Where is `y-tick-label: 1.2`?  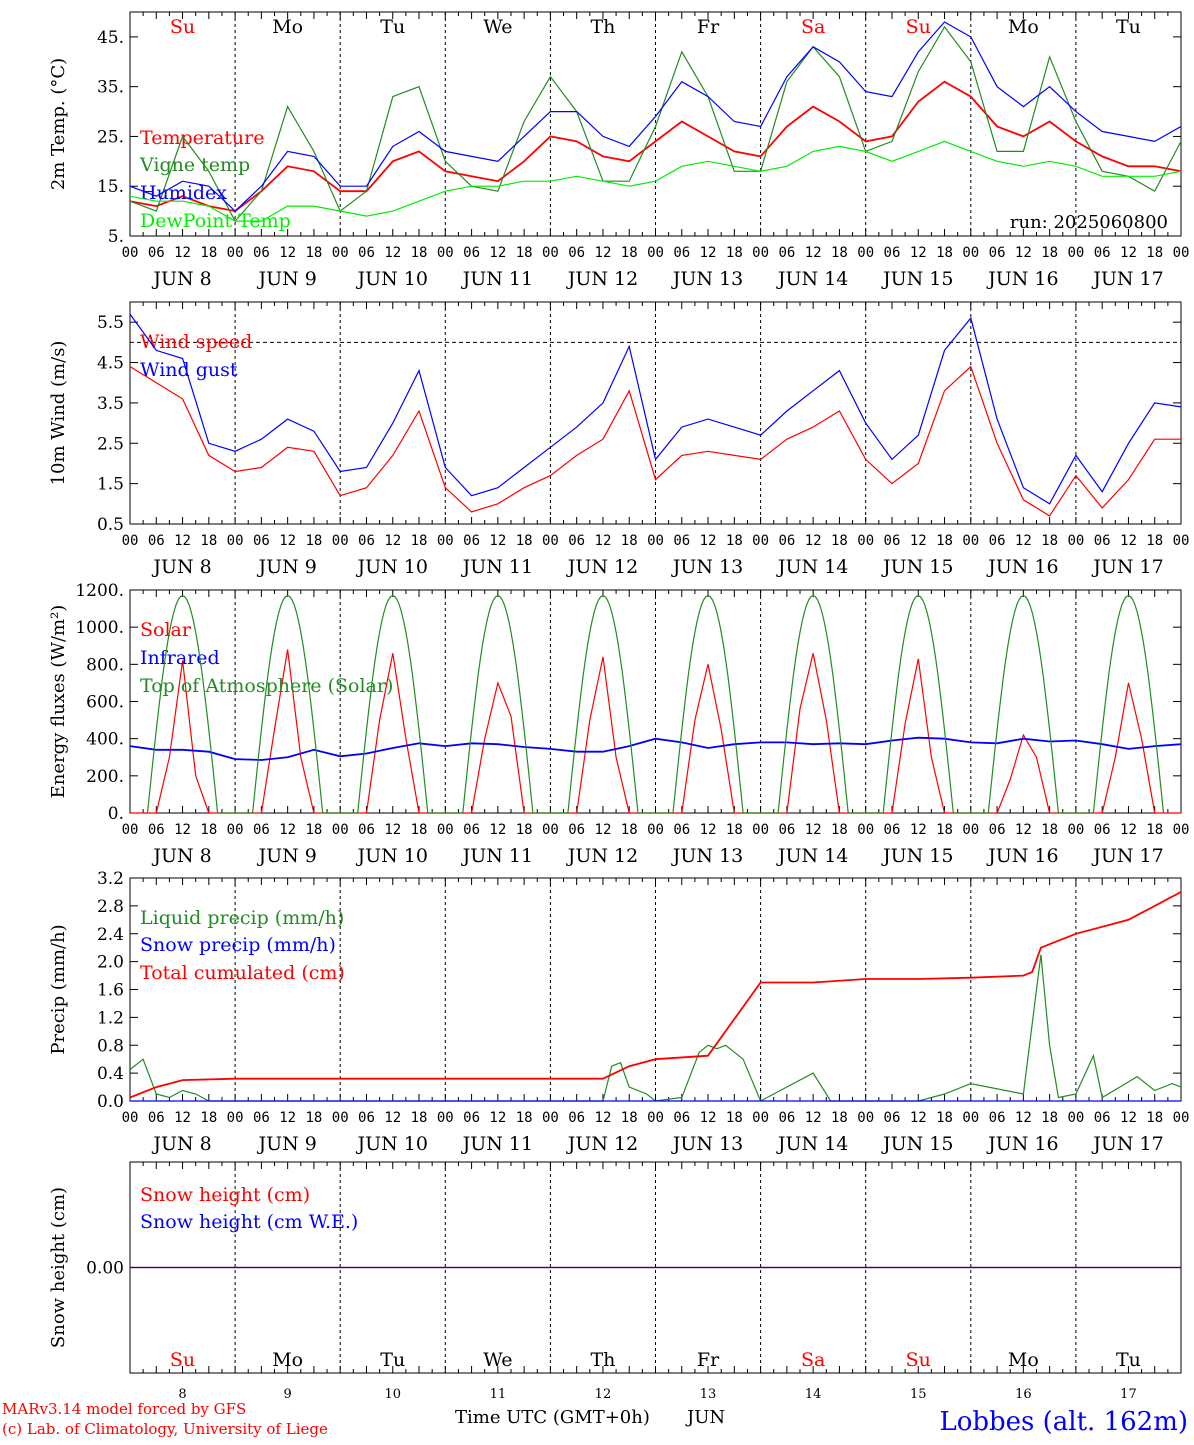 y-tick-label: 1.2 is located at coordinates (110, 1018).